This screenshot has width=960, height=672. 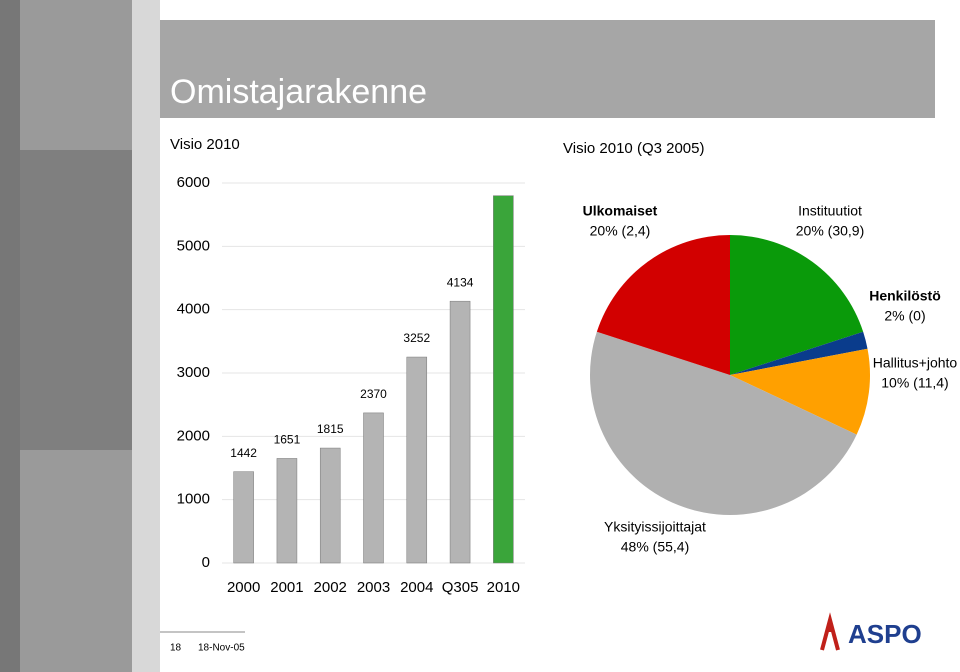 I want to click on y-tick-label: 6000, so click(x=193, y=182).